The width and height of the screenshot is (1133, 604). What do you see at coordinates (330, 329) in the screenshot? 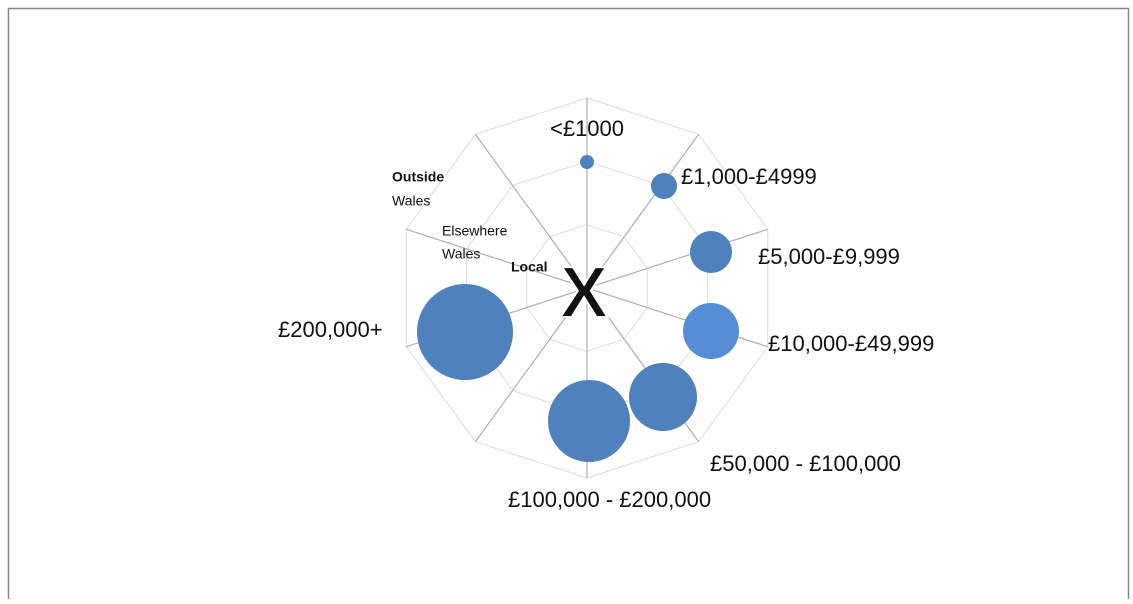
I see `category-label: £200,000+` at bounding box center [330, 329].